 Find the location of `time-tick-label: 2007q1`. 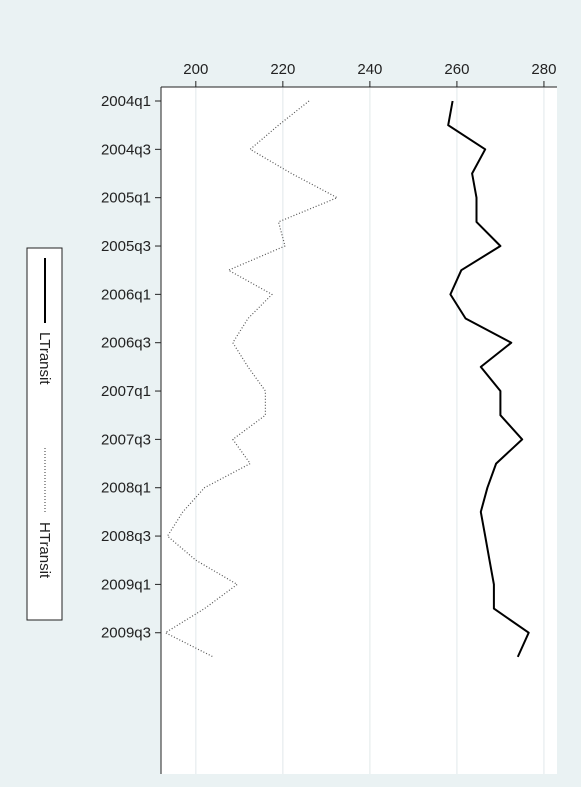

time-tick-label: 2007q1 is located at coordinates (126, 391).